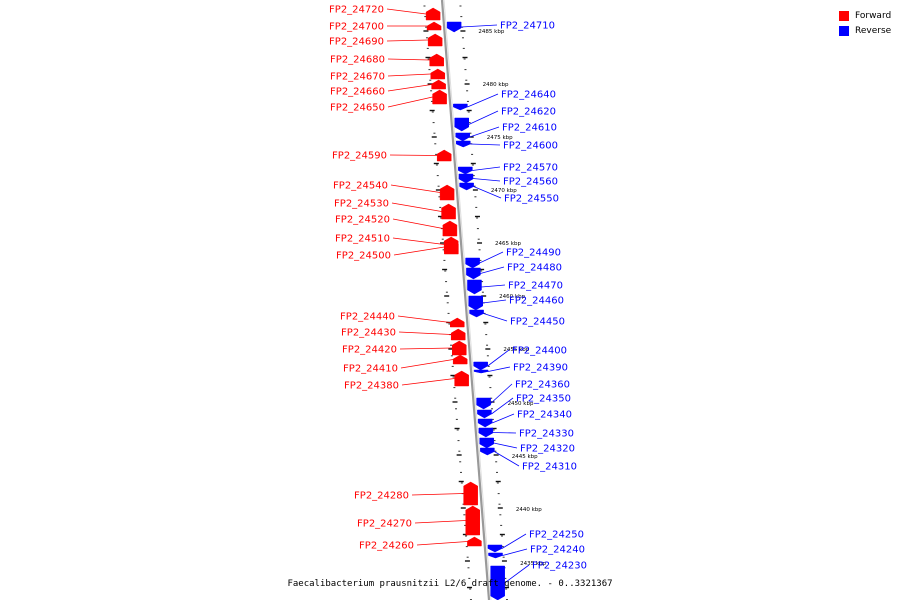 The image size is (900, 600). What do you see at coordinates (367, 317) in the screenshot?
I see `gene-label-fp2_24440: FP2_24440` at bounding box center [367, 317].